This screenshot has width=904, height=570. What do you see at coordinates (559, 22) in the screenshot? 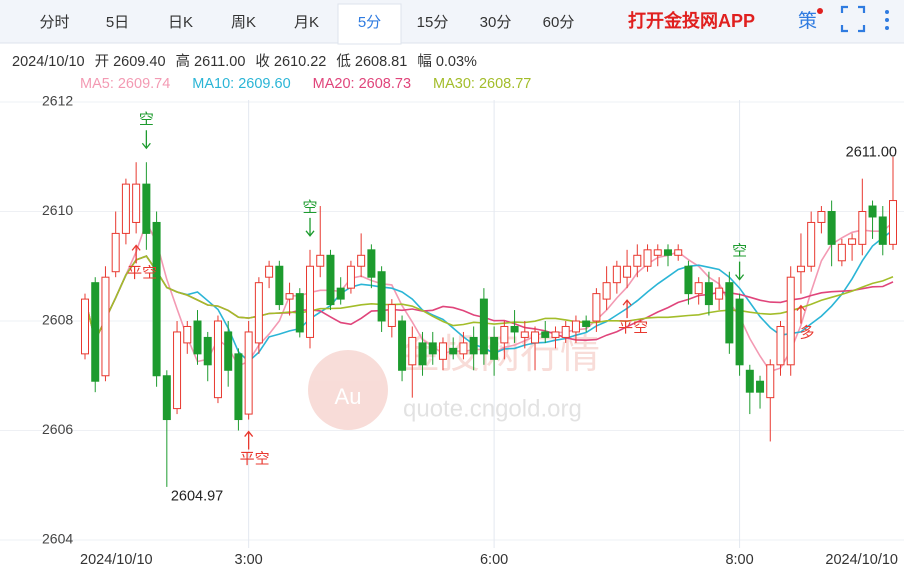
I see `tab: 60分` at bounding box center [559, 22].